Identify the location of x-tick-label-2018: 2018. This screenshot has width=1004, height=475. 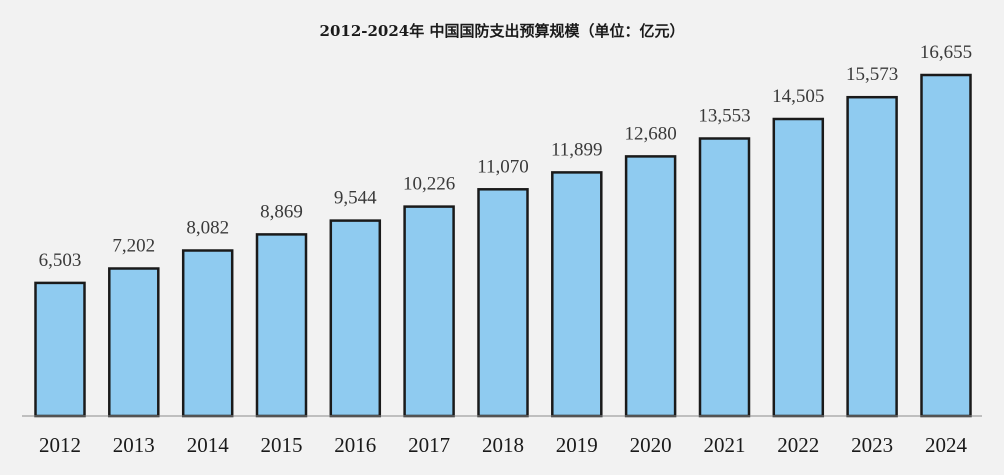
(503, 445).